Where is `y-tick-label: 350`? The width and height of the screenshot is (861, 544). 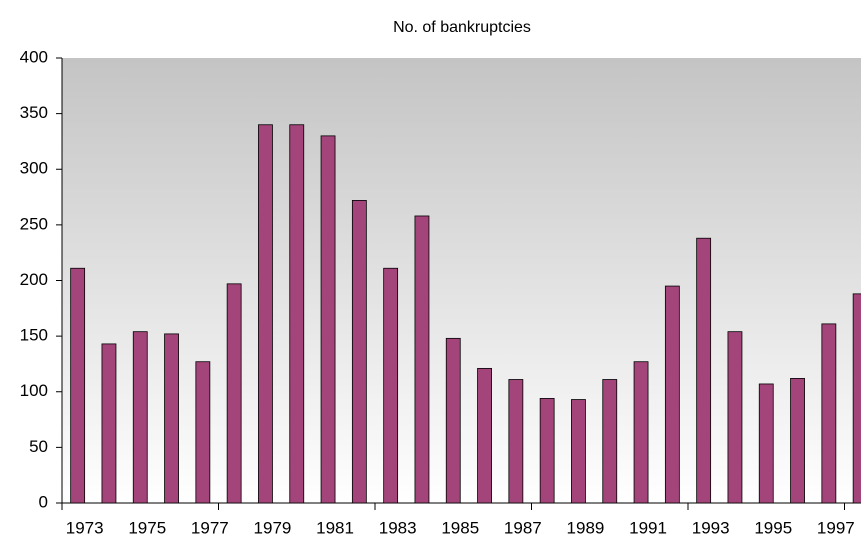
y-tick-label: 350 is located at coordinates (34, 112).